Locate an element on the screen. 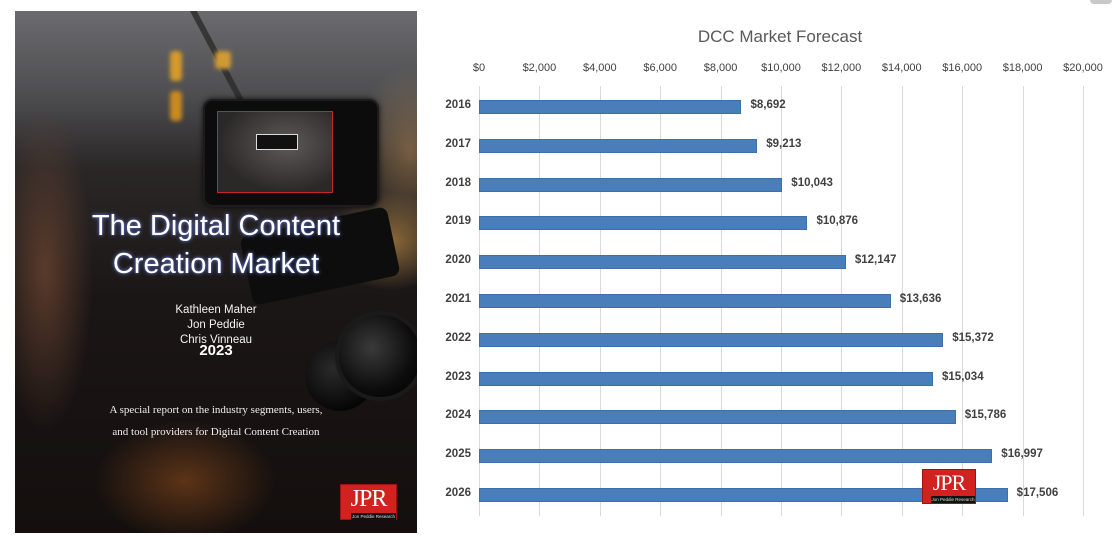 The width and height of the screenshot is (1117, 537). bar-row: 2016 $8,692 is located at coordinates (781, 106).